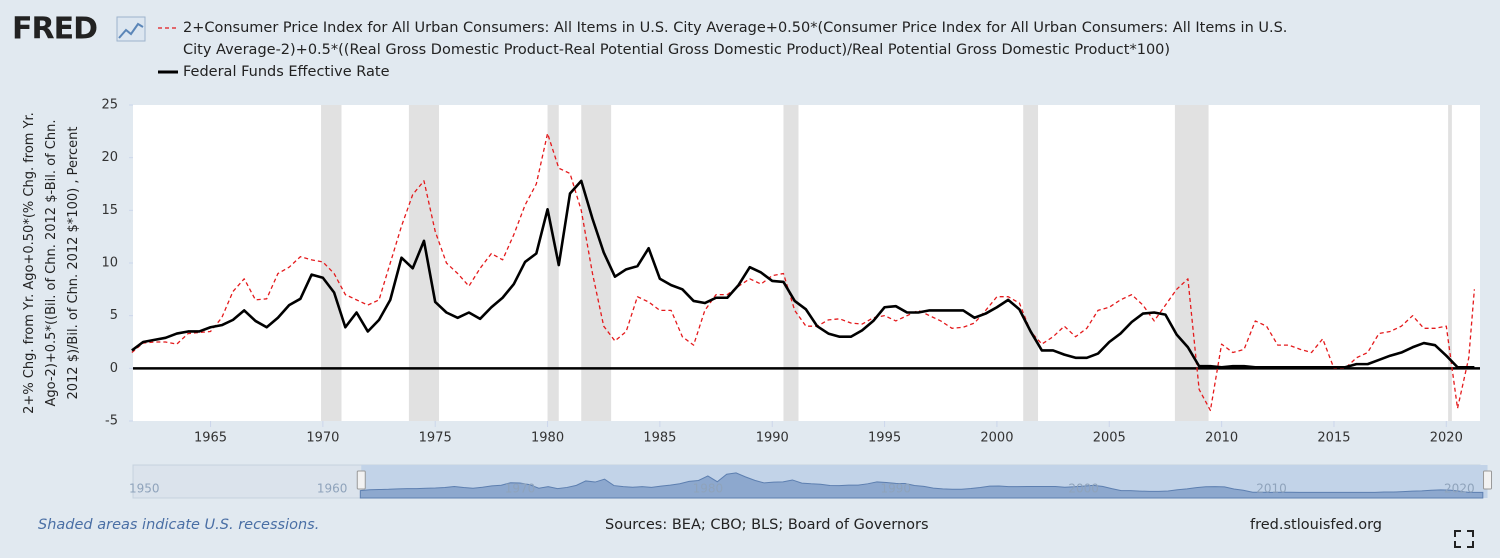  What do you see at coordinates (435, 438) in the screenshot?
I see `x-tick-label: 1975` at bounding box center [435, 438].